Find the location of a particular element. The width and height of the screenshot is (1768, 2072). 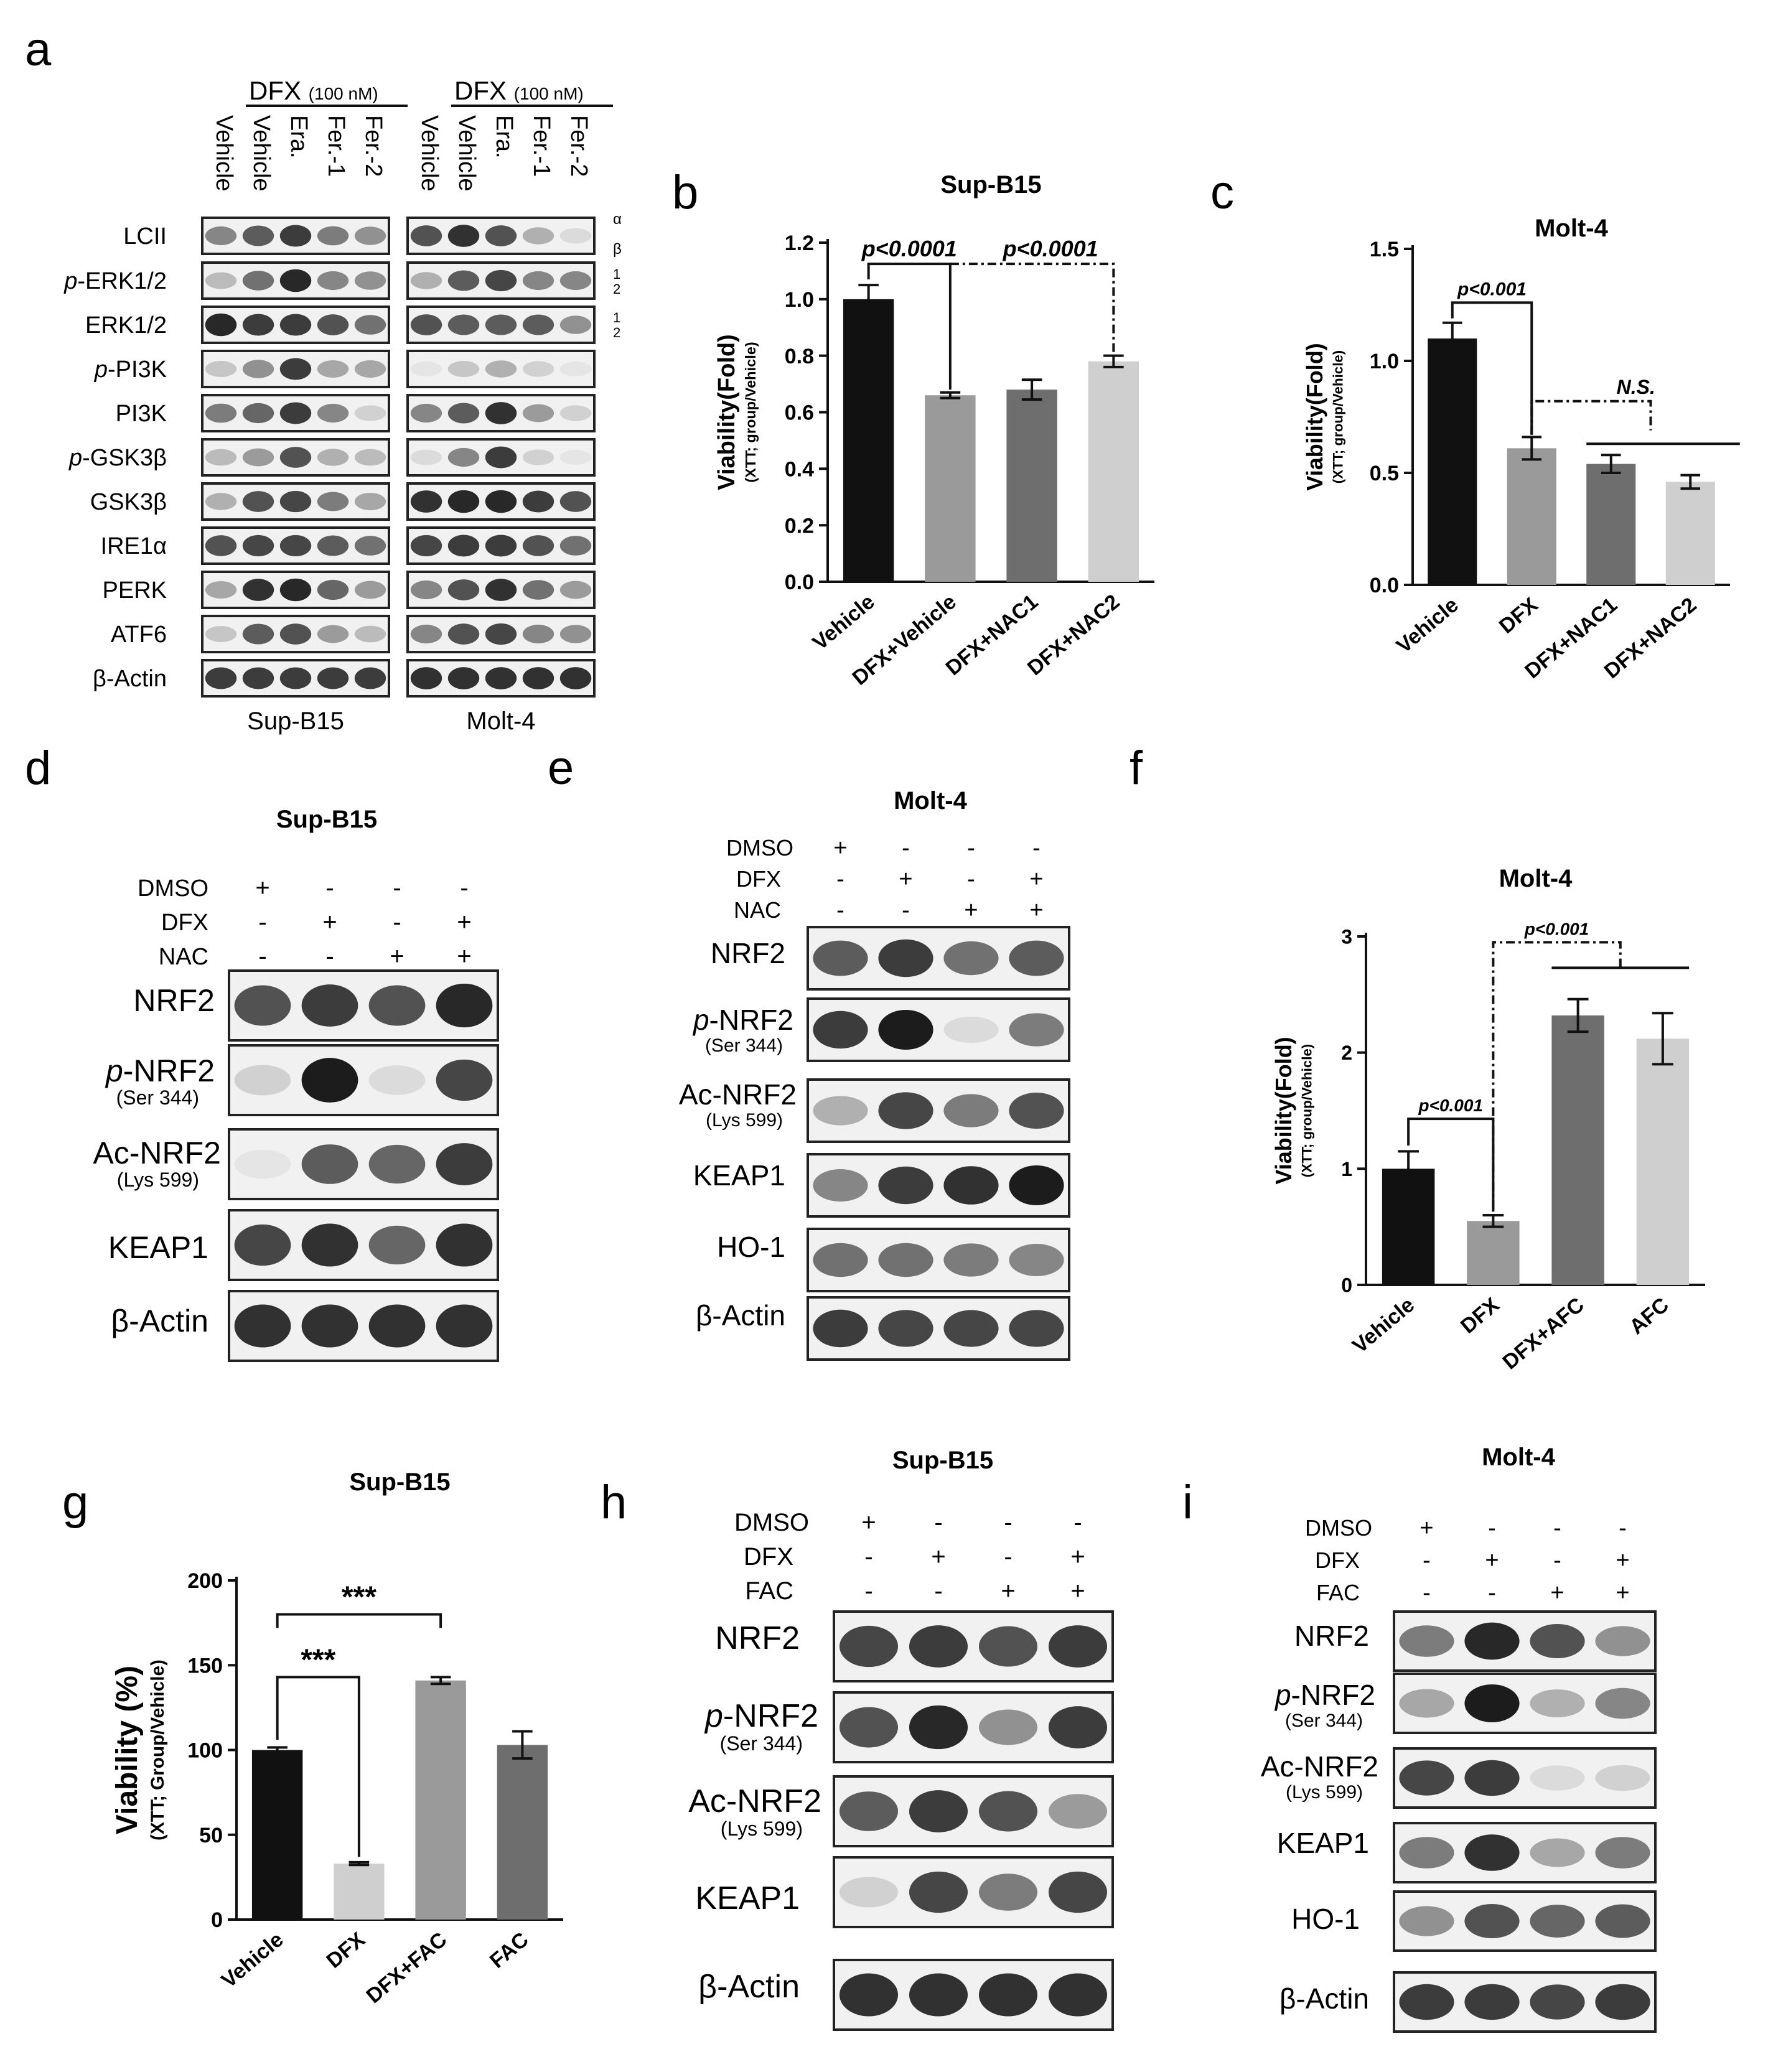

row-label-pi3k: PI3K is located at coordinates (141, 414).